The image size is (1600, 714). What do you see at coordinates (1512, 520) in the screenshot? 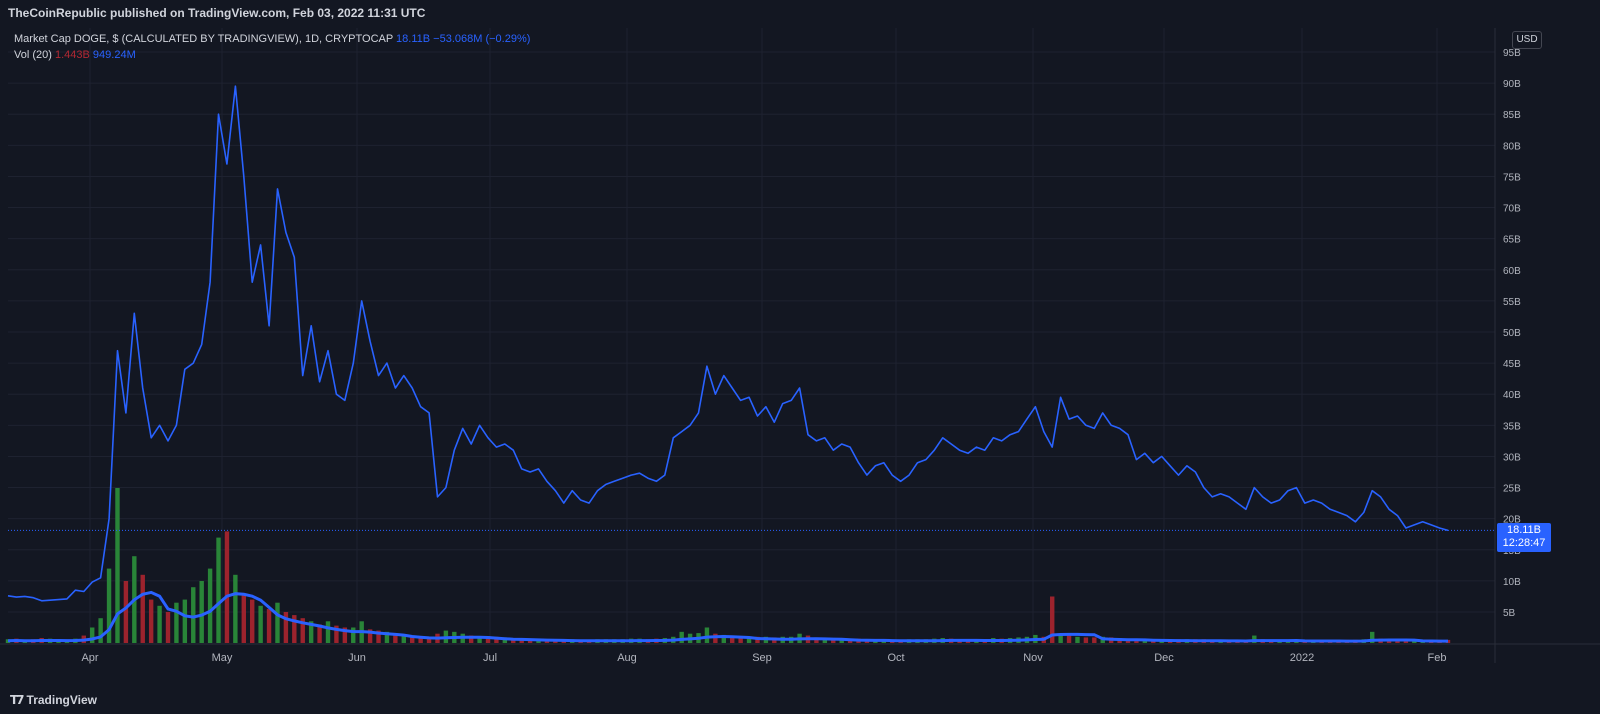
I see `y-tick-label: 20B` at bounding box center [1512, 520].